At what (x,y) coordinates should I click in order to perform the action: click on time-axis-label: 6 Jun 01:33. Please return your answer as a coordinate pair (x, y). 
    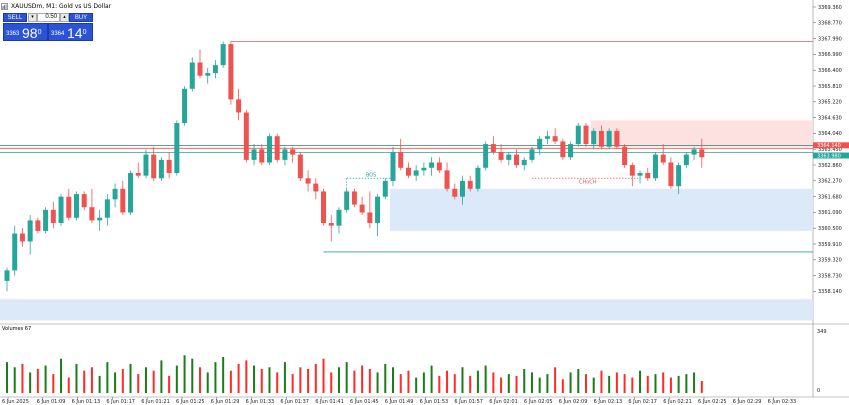
    Looking at the image, I should click on (260, 402).